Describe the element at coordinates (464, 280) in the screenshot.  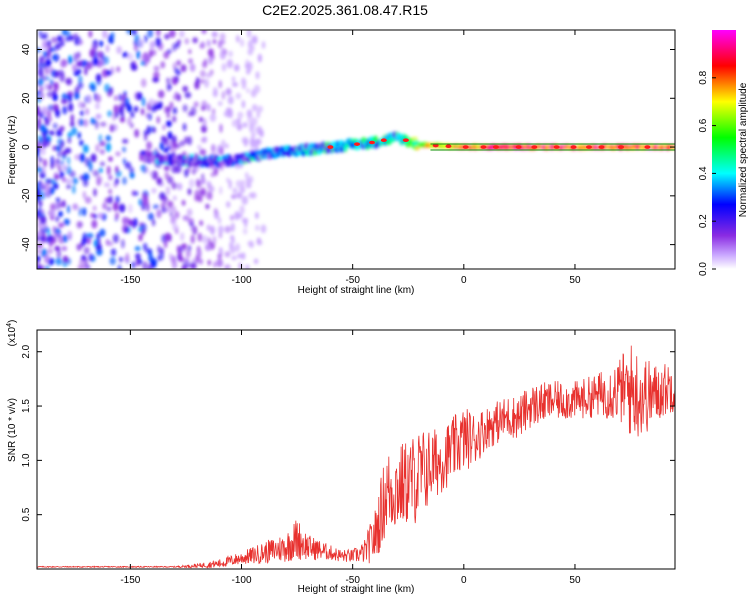
I see `x-tick-label: 0` at that location.